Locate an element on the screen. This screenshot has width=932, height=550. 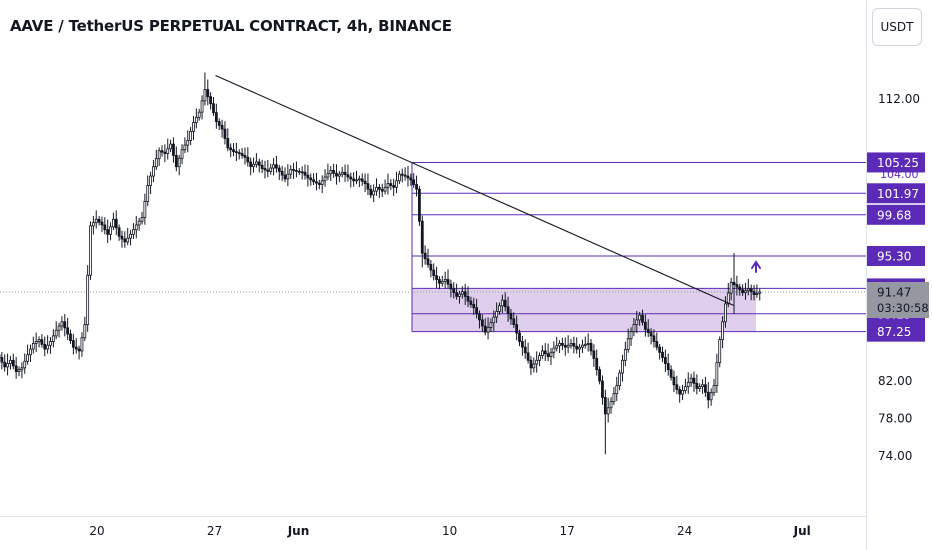
price-axis: 112.00 82.00 78.00 74.00 is located at coordinates (899, 277).